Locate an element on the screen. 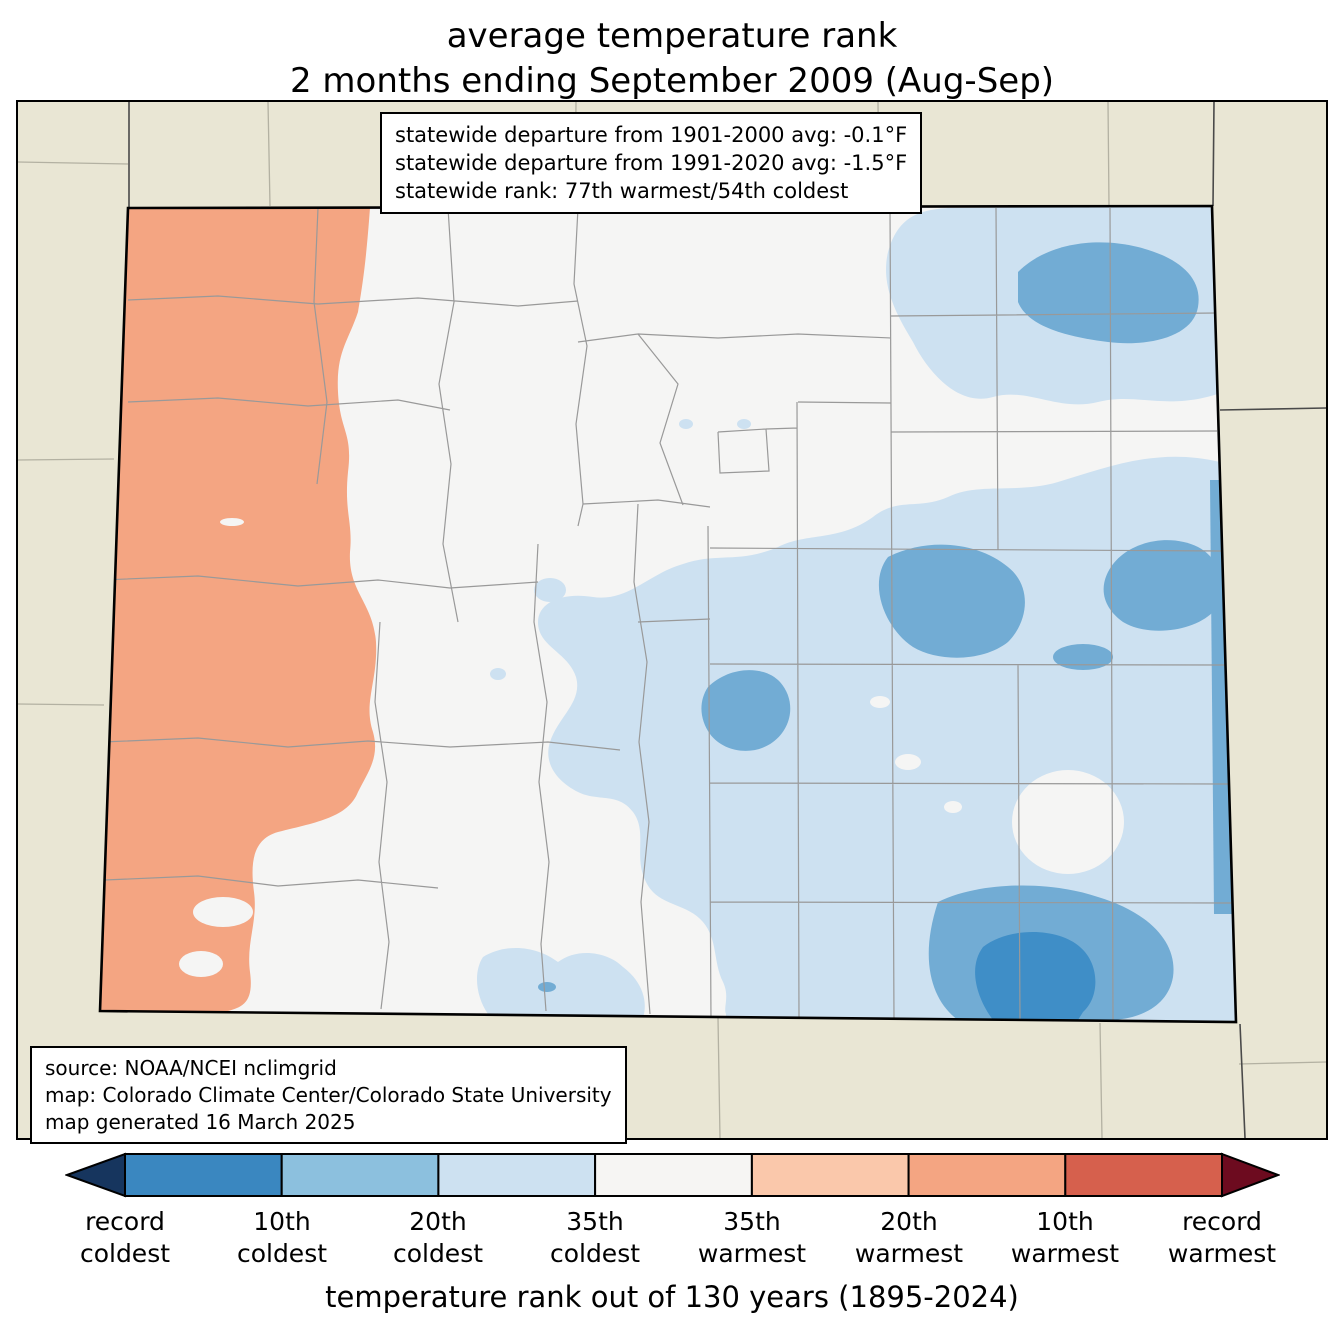 The height and width of the screenshot is (1337, 1344). colorbar is located at coordinates (672, 1175).